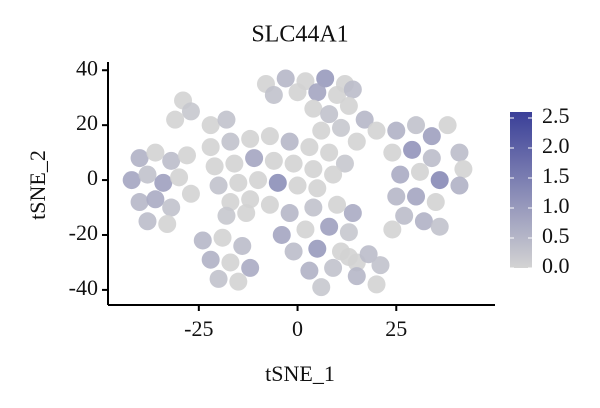 This screenshot has width=600, height=408. I want to click on x-tick-label: 25, so click(396, 328).